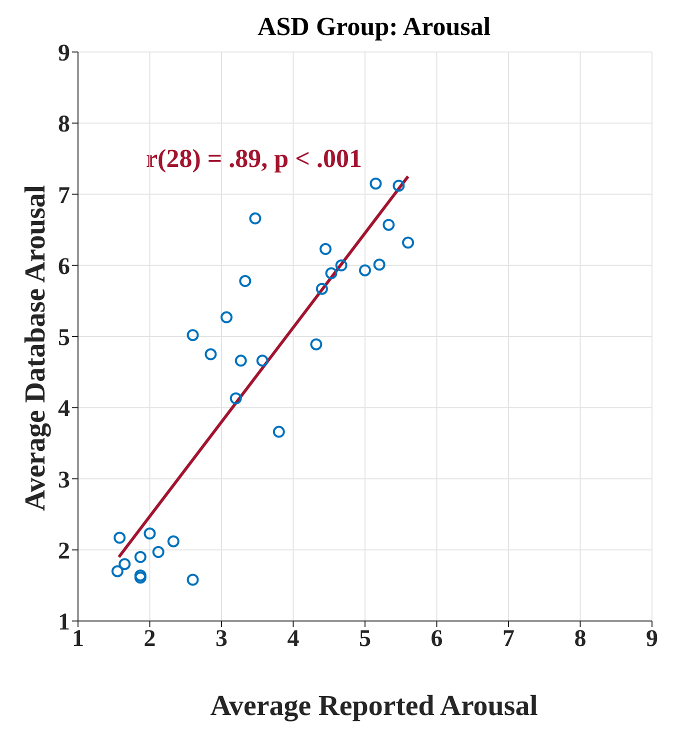 Image resolution: width=674 pixels, height=731 pixels. I want to click on x-tick-label: 5, so click(365, 639).